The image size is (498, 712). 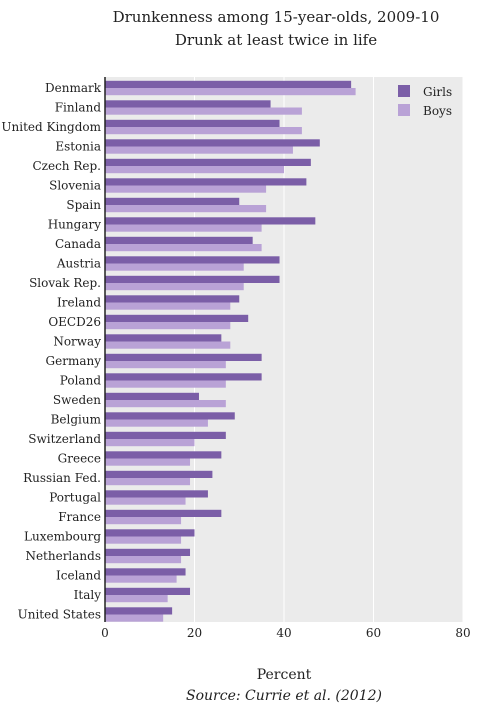 I want to click on category-label: Portugal, so click(x=75, y=498).